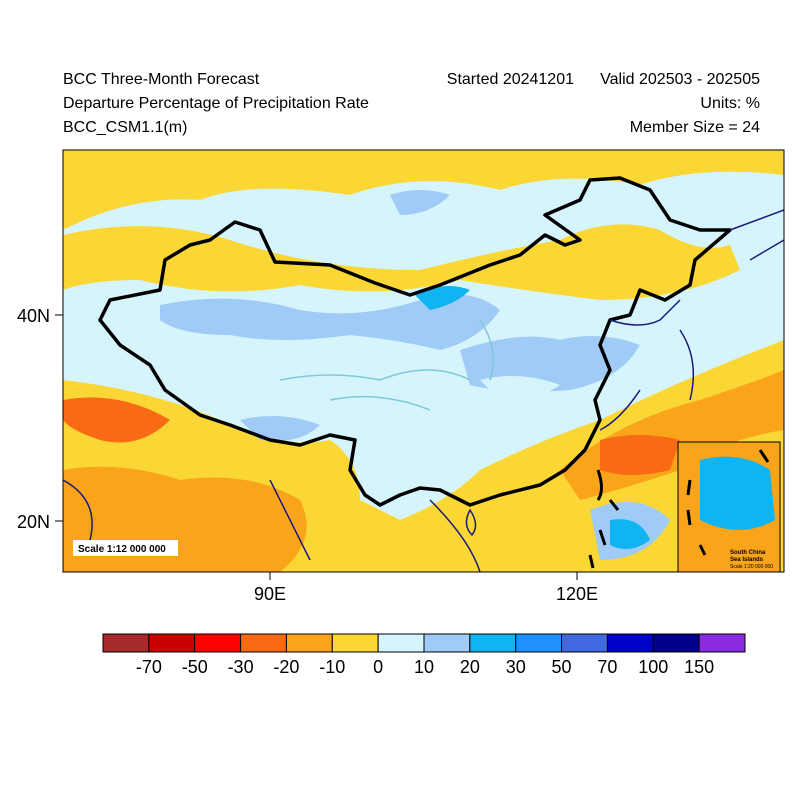 The height and width of the screenshot is (805, 800). I want to click on field-light, so click(520, 388).